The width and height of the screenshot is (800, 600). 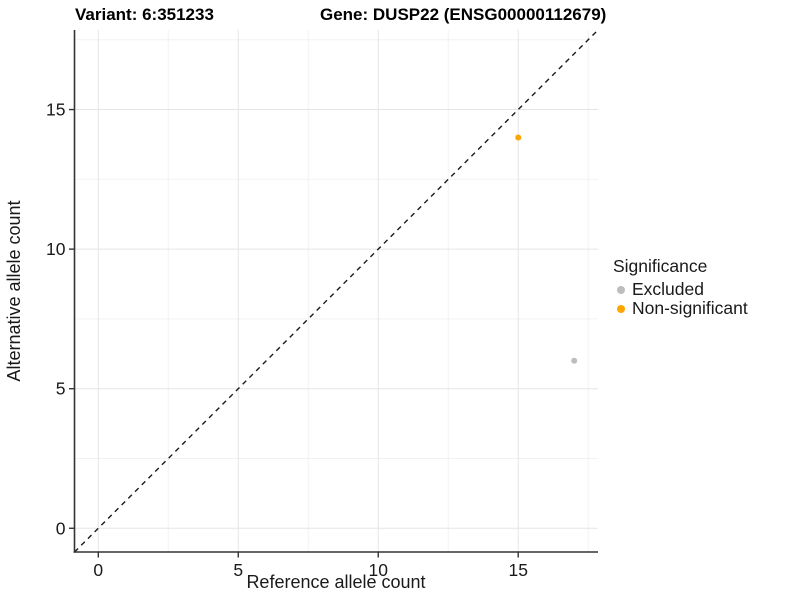 I want to click on legend-title: Significance, so click(x=660, y=266).